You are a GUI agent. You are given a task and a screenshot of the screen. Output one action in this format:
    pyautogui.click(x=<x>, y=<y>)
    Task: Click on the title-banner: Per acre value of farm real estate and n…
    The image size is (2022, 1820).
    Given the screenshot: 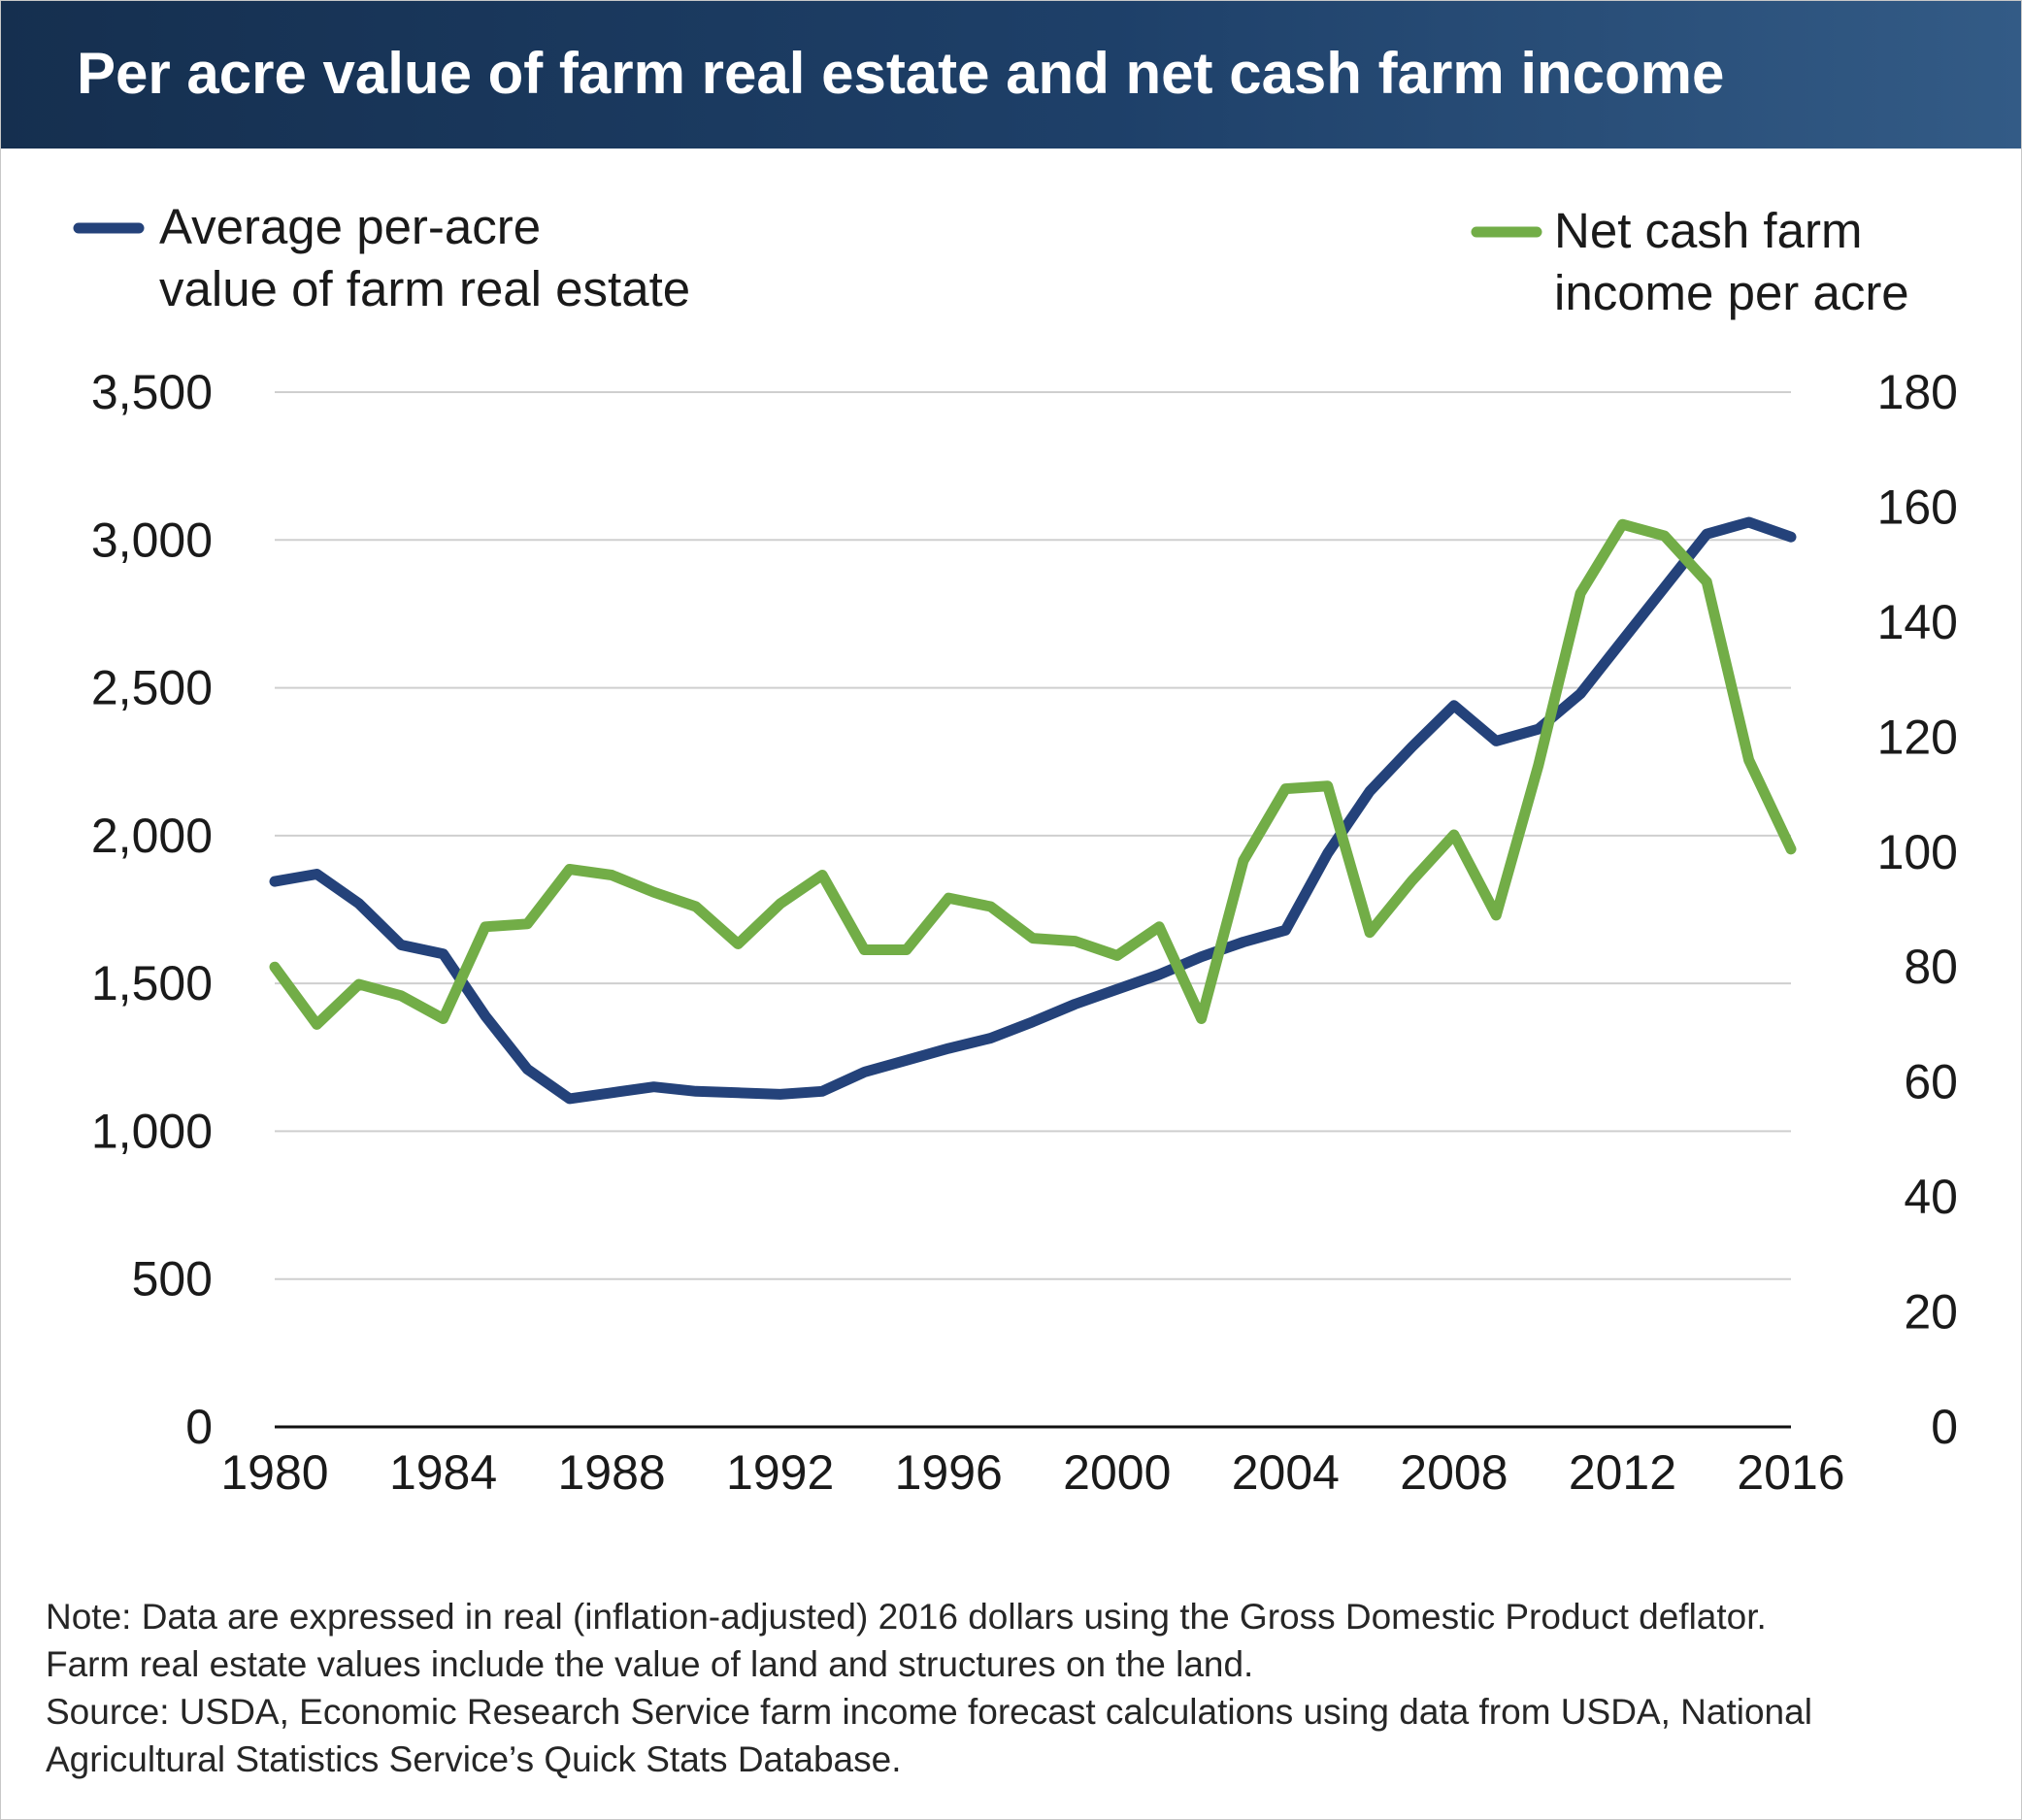 What is the action you would take?
    pyautogui.click(x=1011, y=75)
    